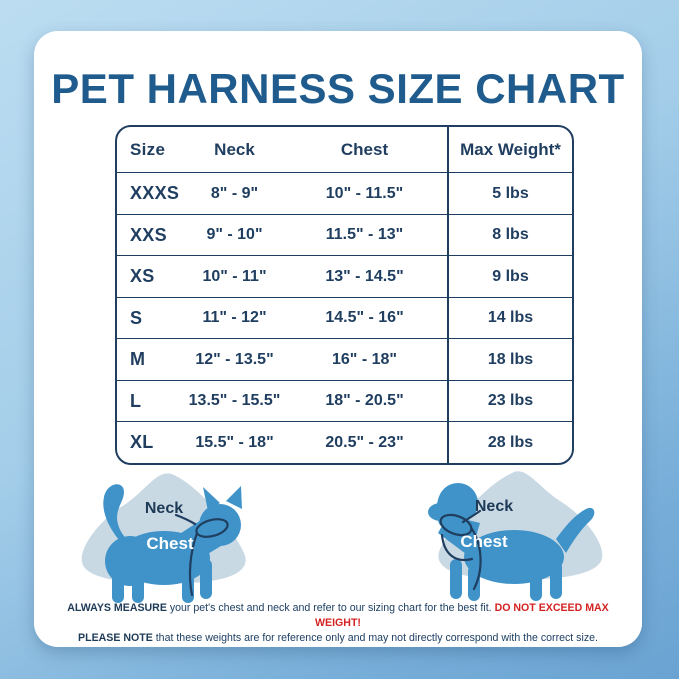  I want to click on cat-neck-label: Neck, so click(164, 508).